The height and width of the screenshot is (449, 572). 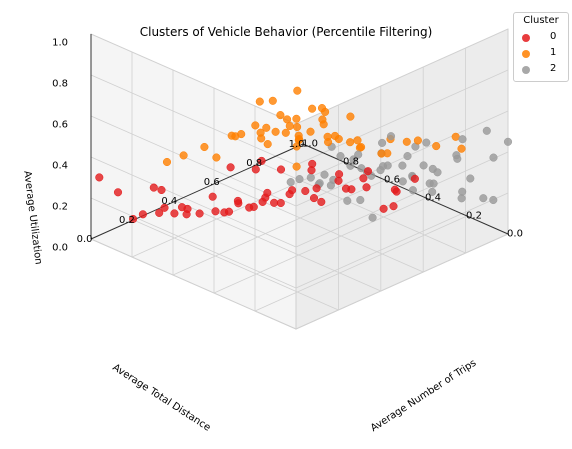 I want to click on y-tick-5: 1.0, so click(x=297, y=144).